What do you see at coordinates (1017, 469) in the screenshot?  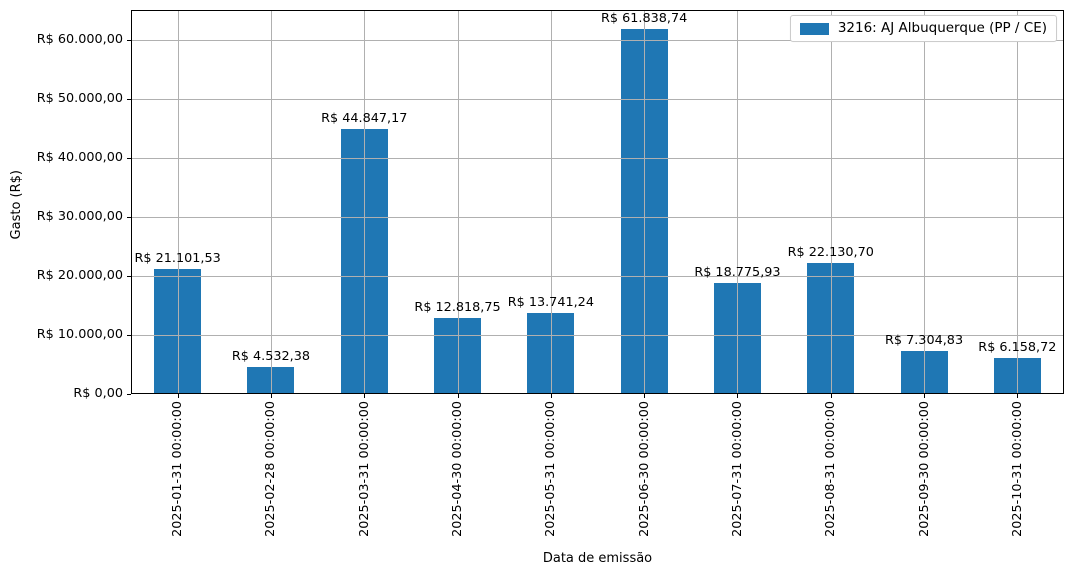 I see `x-tick-label: 2025-10-31 00:00:00` at bounding box center [1017, 469].